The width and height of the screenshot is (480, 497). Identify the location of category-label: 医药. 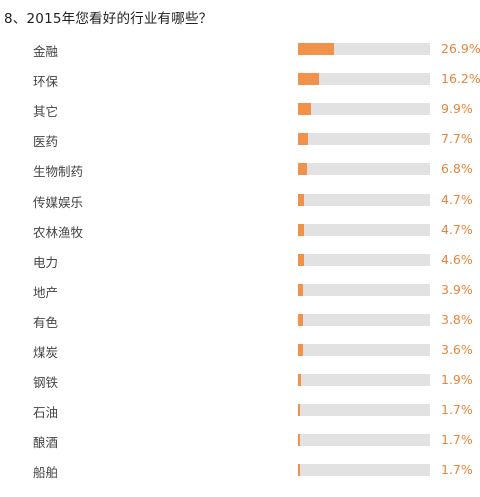
(46, 142).